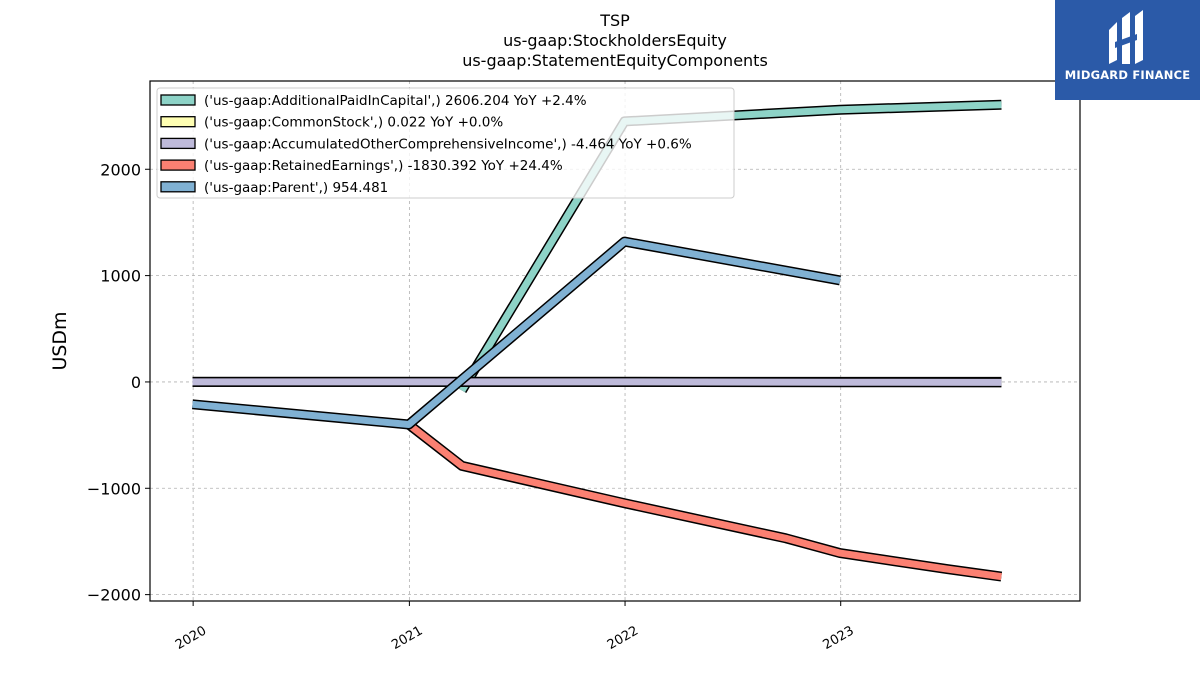 The height and width of the screenshot is (675, 1200). What do you see at coordinates (615, 60) in the screenshot?
I see `chart-title-line: us-gaap:StatementEquityComponents` at bounding box center [615, 60].